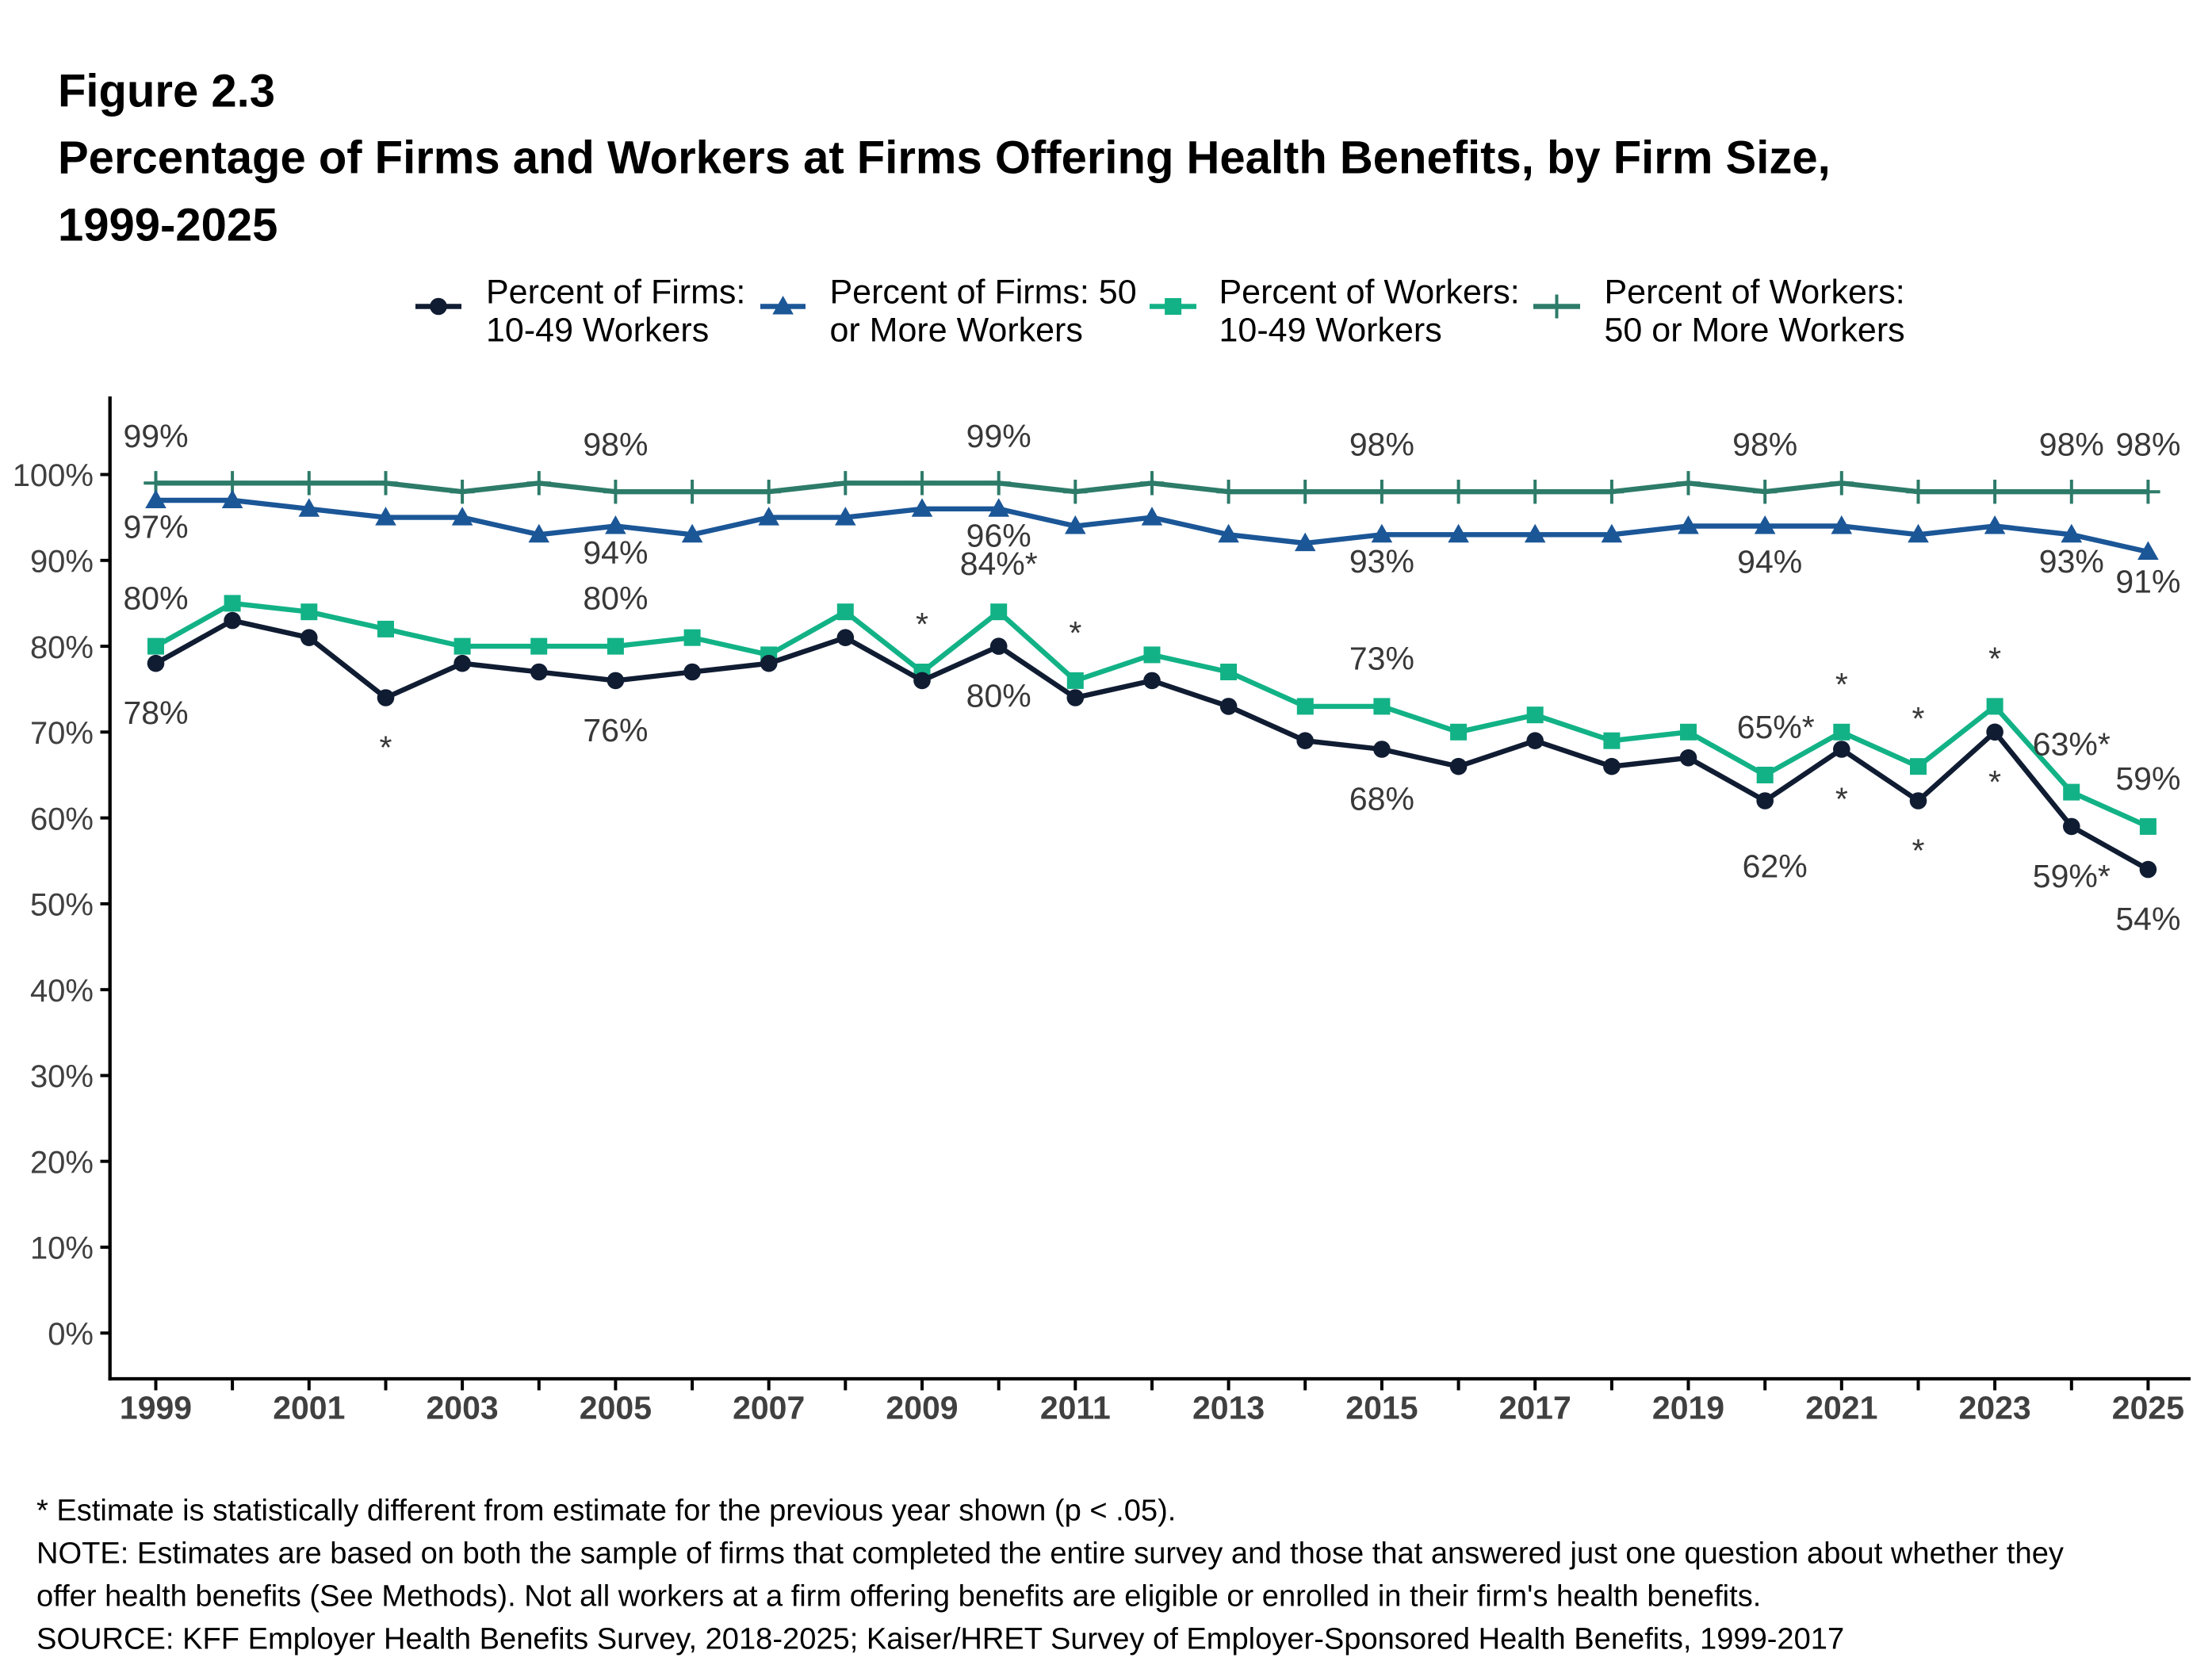 This screenshot has height=1669, width=2212. I want to click on svg-text: 60%, so click(62, 819).